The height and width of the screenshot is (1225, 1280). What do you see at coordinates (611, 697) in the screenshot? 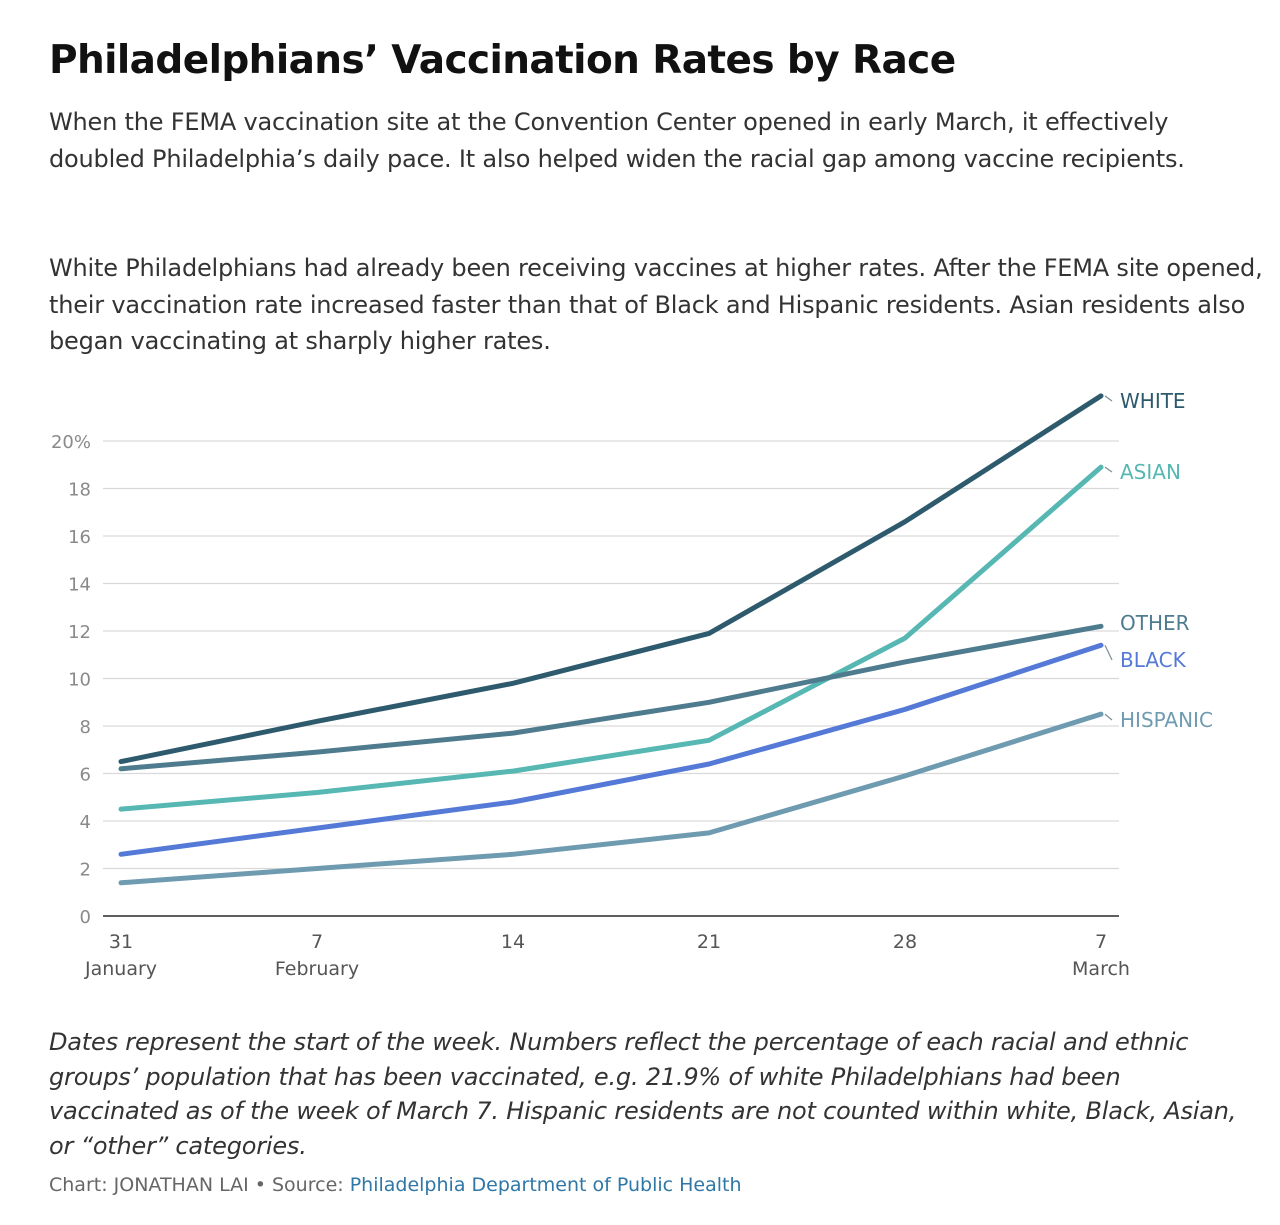
I see `series-line-other` at bounding box center [611, 697].